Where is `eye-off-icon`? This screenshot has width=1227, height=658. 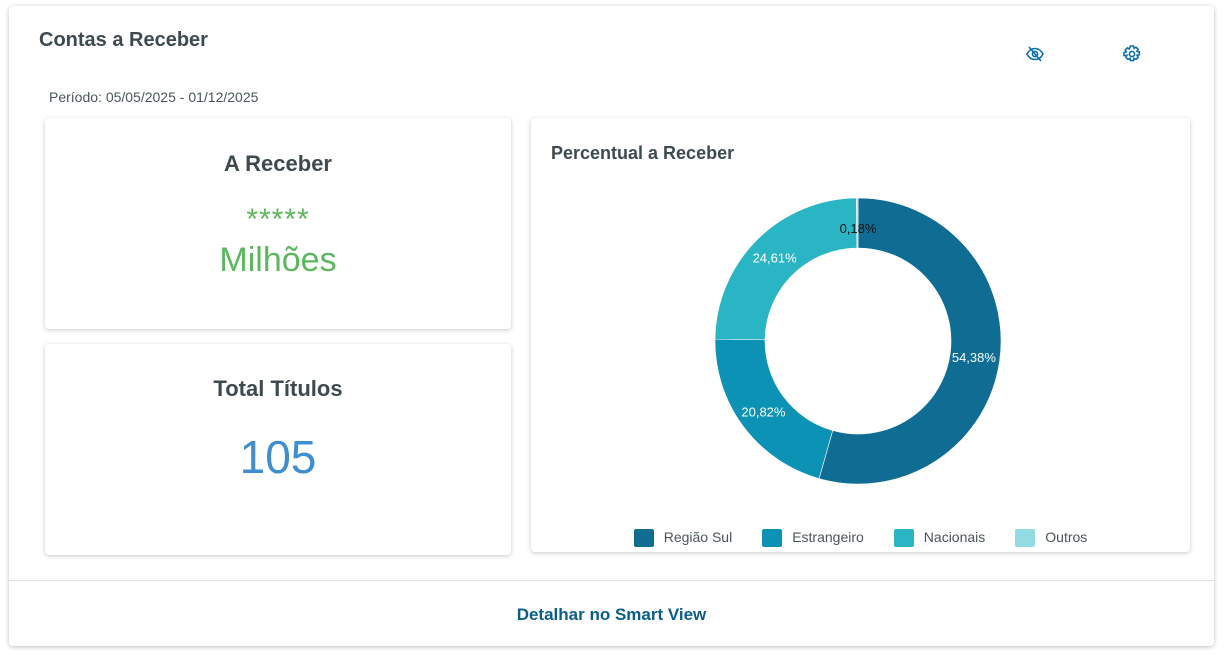
eye-off-icon is located at coordinates (1035, 54).